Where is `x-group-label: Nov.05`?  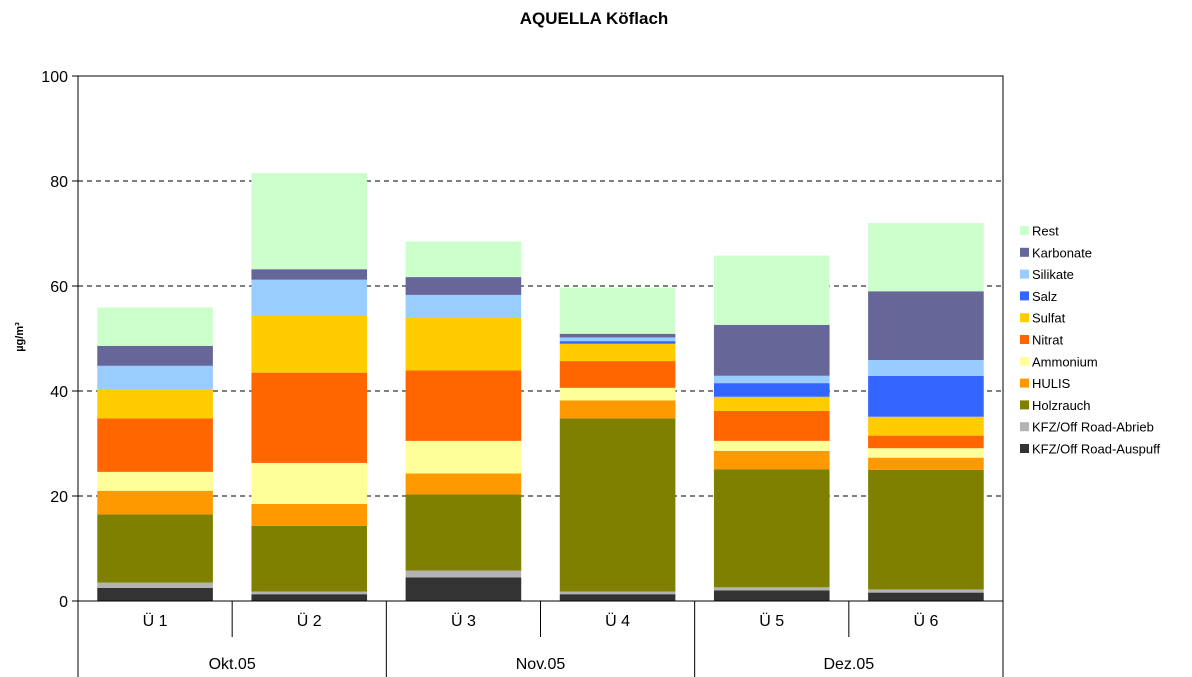
x-group-label: Nov.05 is located at coordinates (541, 664).